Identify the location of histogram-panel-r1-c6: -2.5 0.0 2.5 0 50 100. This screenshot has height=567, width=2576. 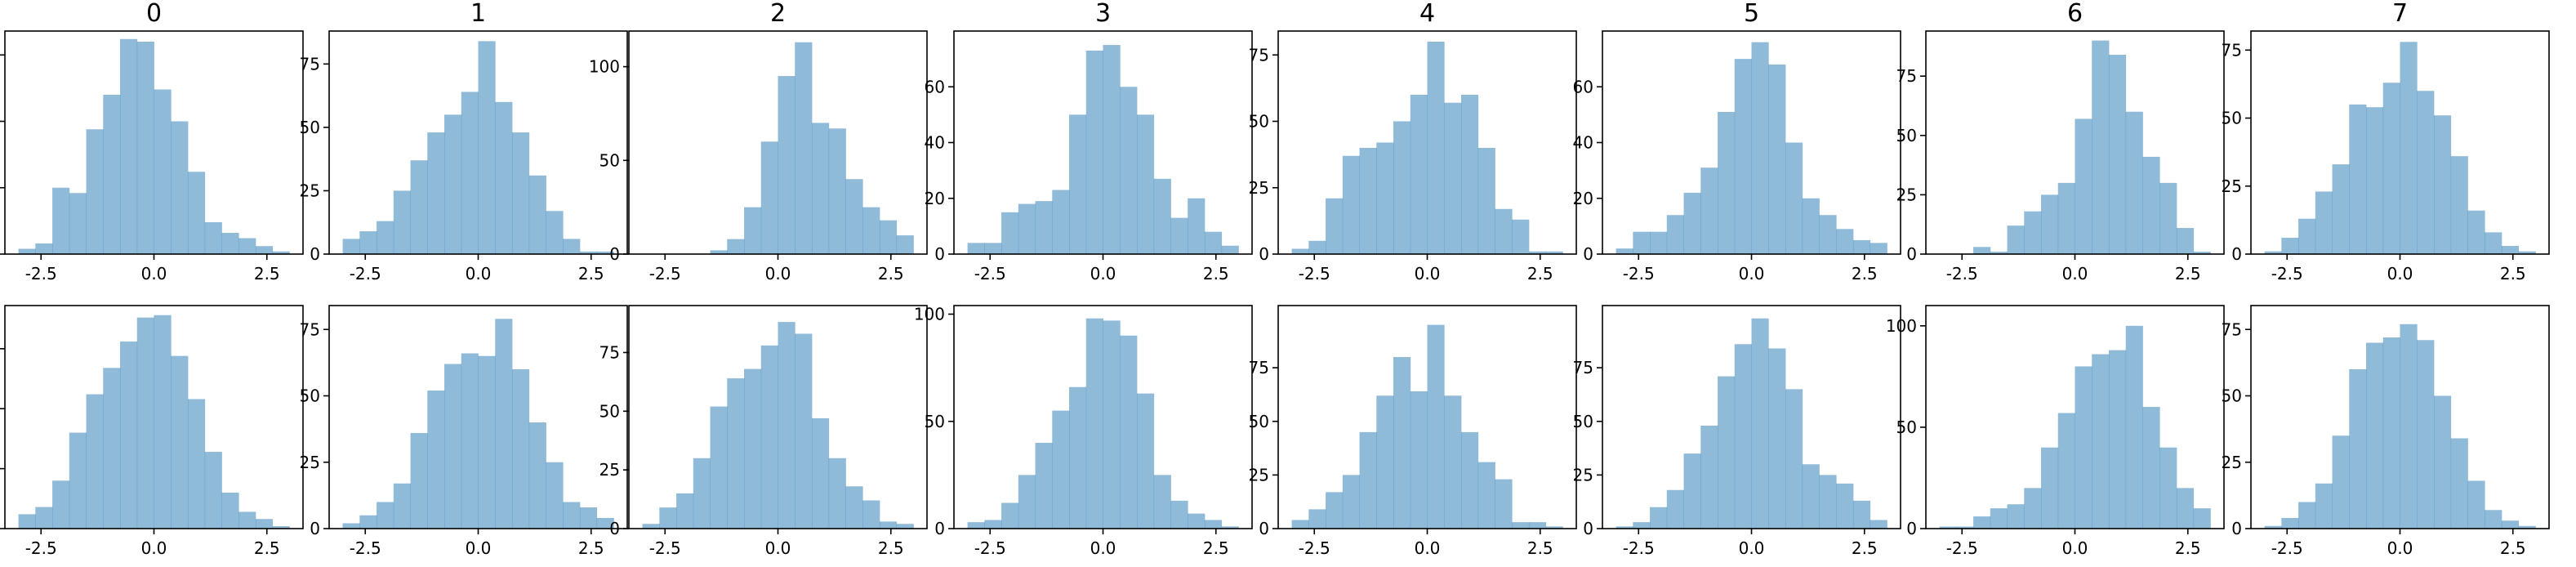
(2055, 432).